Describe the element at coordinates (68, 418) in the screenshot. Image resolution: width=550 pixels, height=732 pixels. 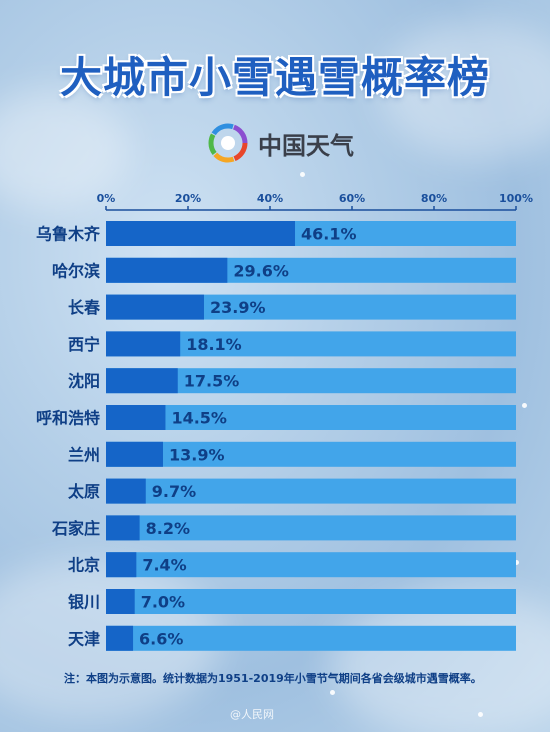
I see `category-label: 呼和浩特` at that location.